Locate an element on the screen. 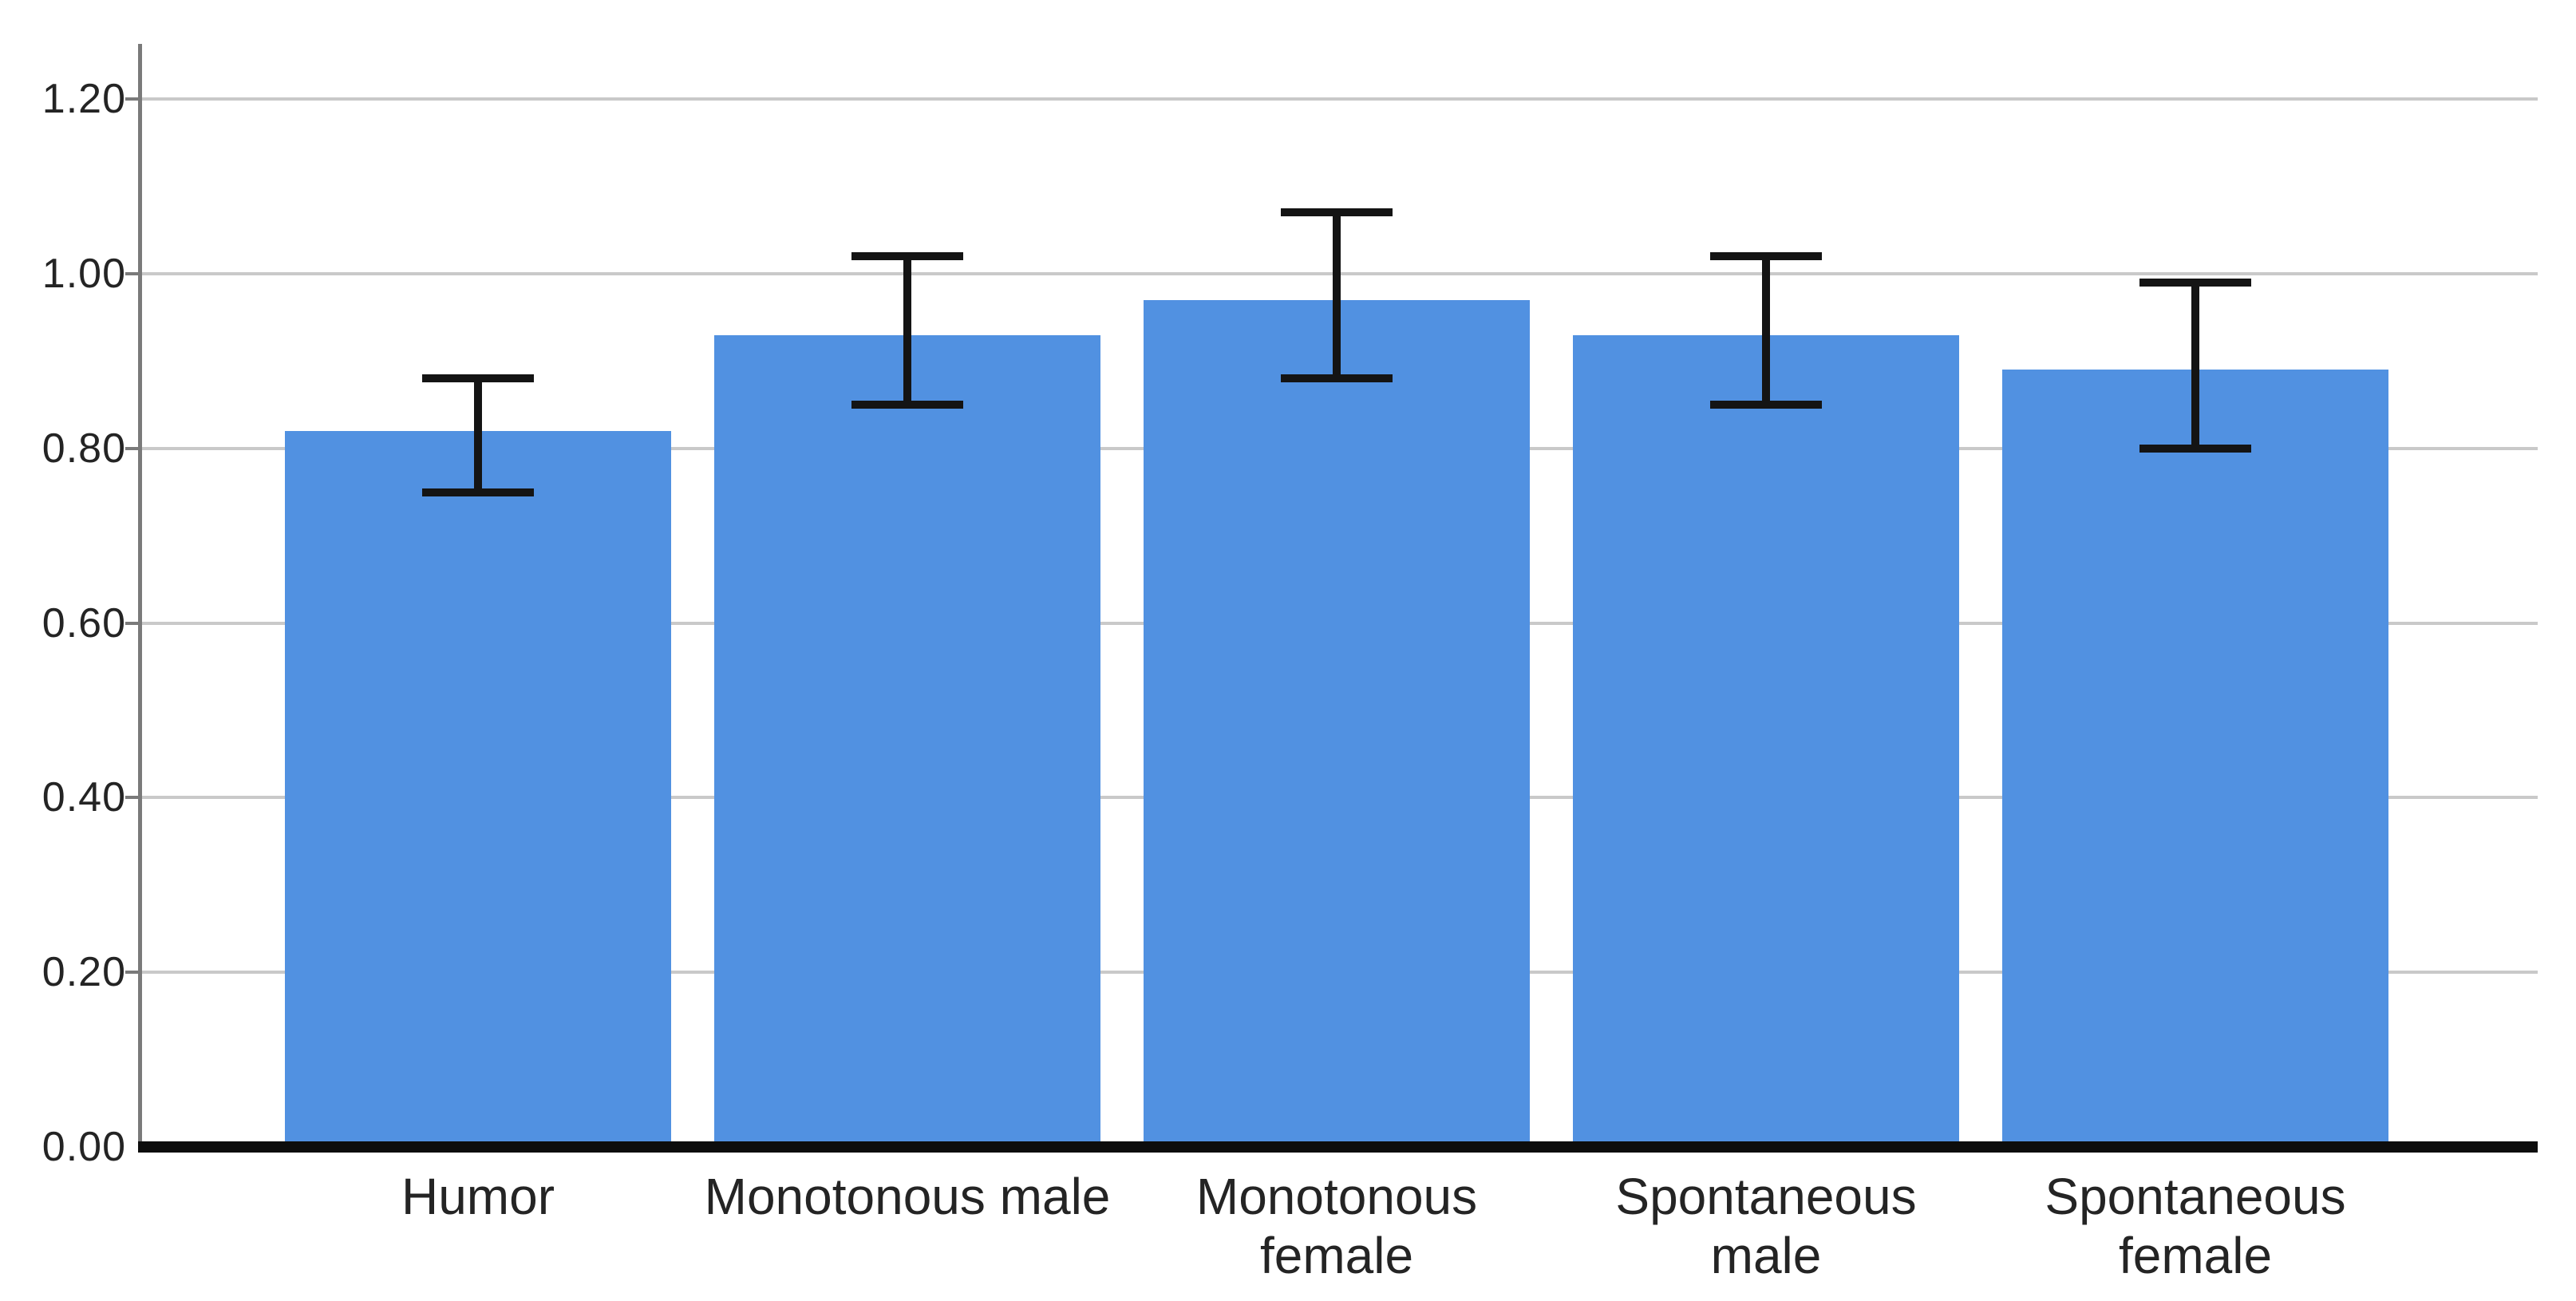  x-tick-label: Monotonous male is located at coordinates (907, 1197).